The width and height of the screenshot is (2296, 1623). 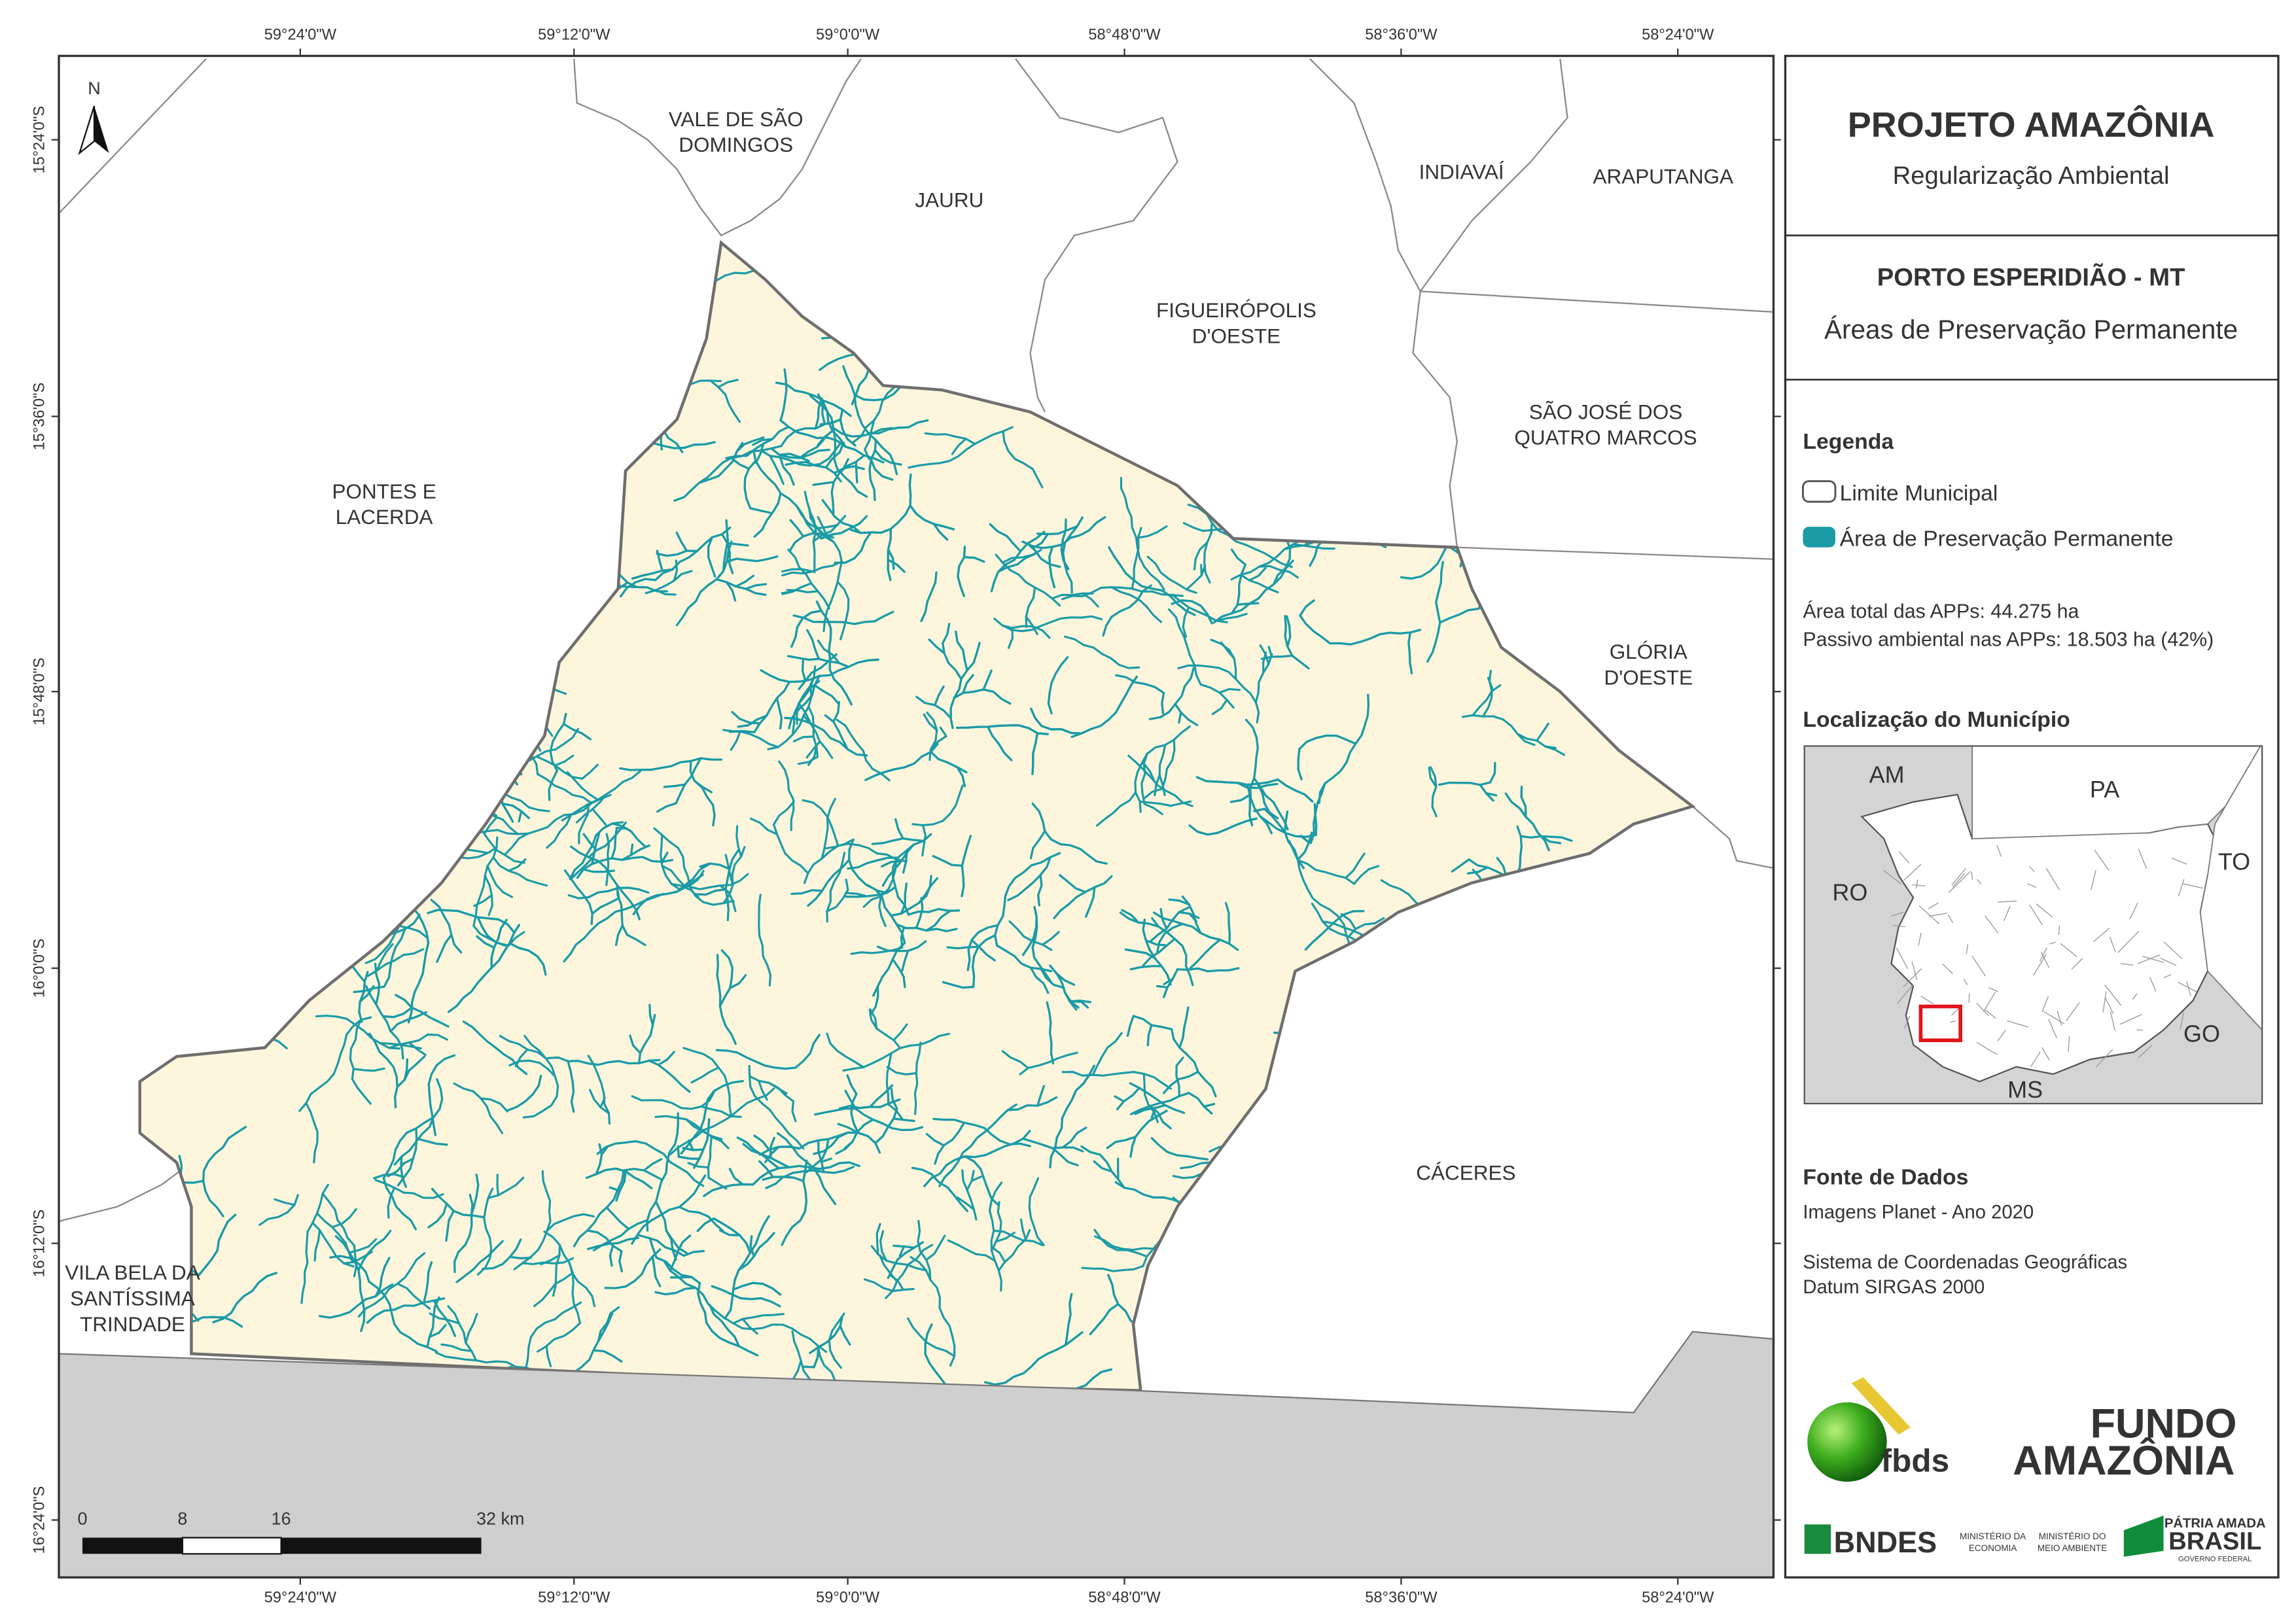 I want to click on scale-segment, so click(x=381, y=1546).